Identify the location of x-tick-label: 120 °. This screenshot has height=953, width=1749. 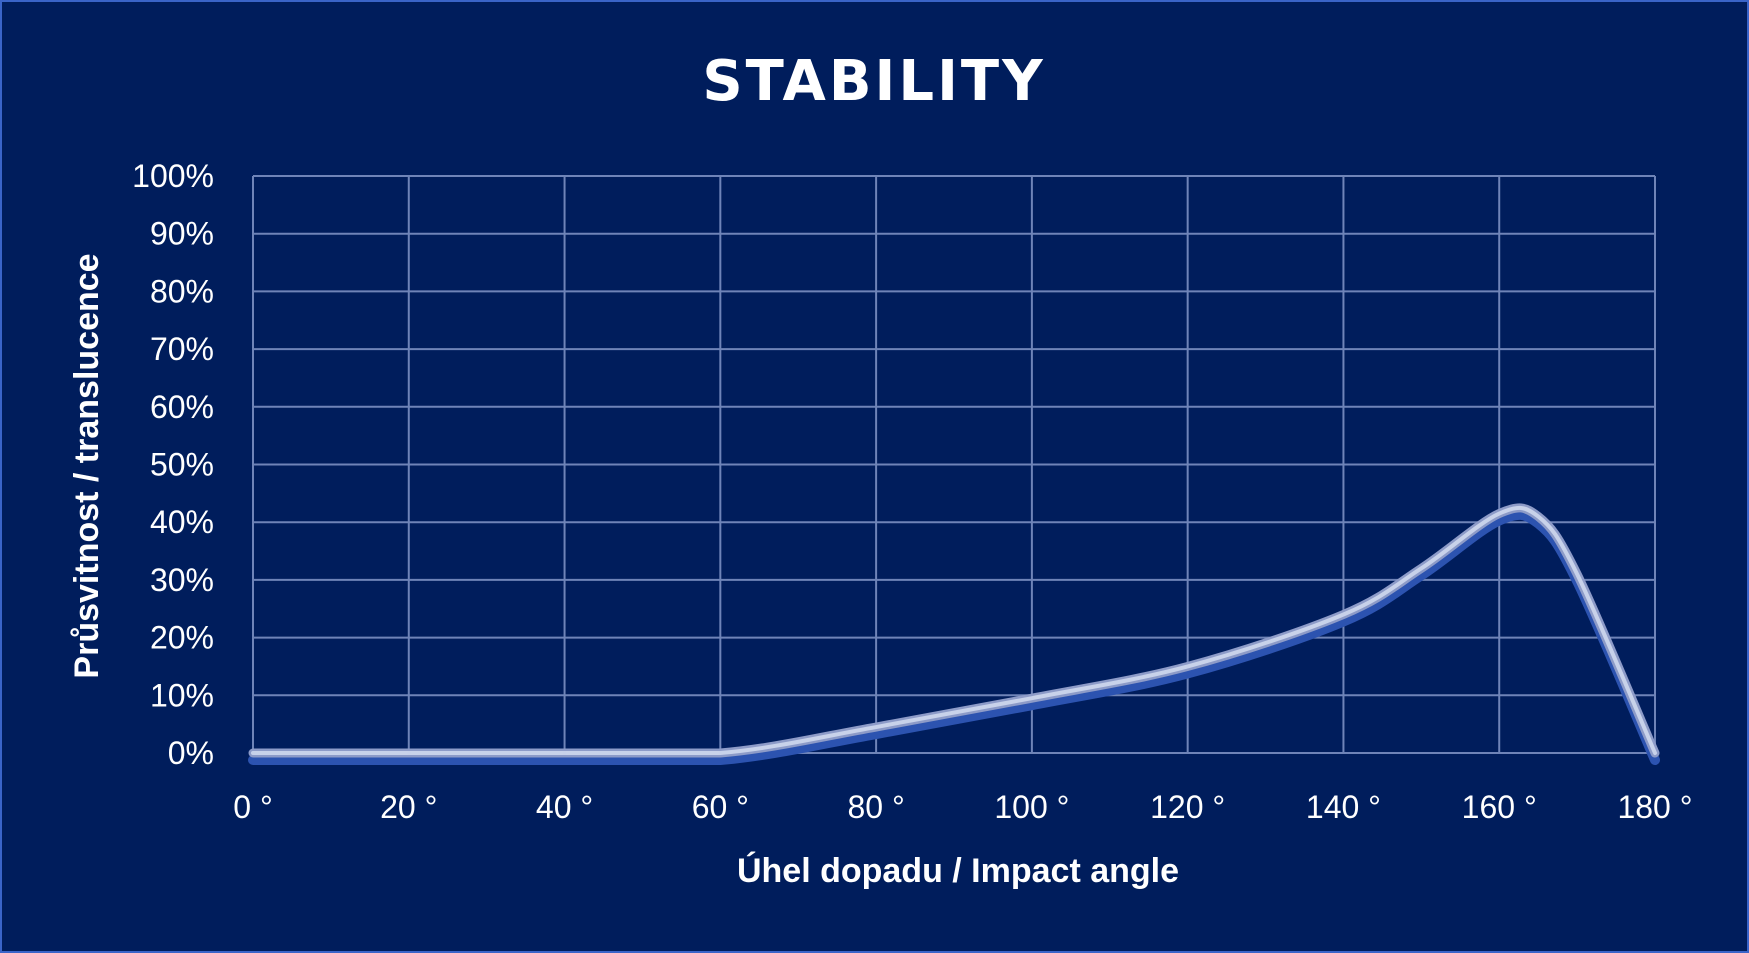
(1187, 807).